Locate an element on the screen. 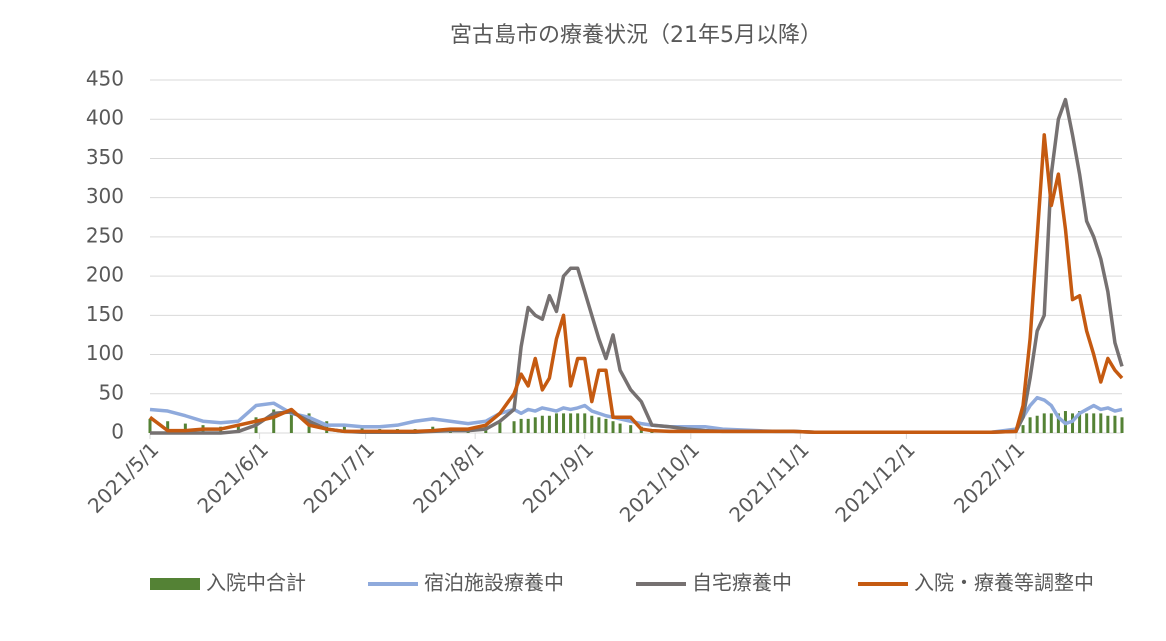 The height and width of the screenshot is (641, 1166). y-tick-label: 300 is located at coordinates (105, 196).